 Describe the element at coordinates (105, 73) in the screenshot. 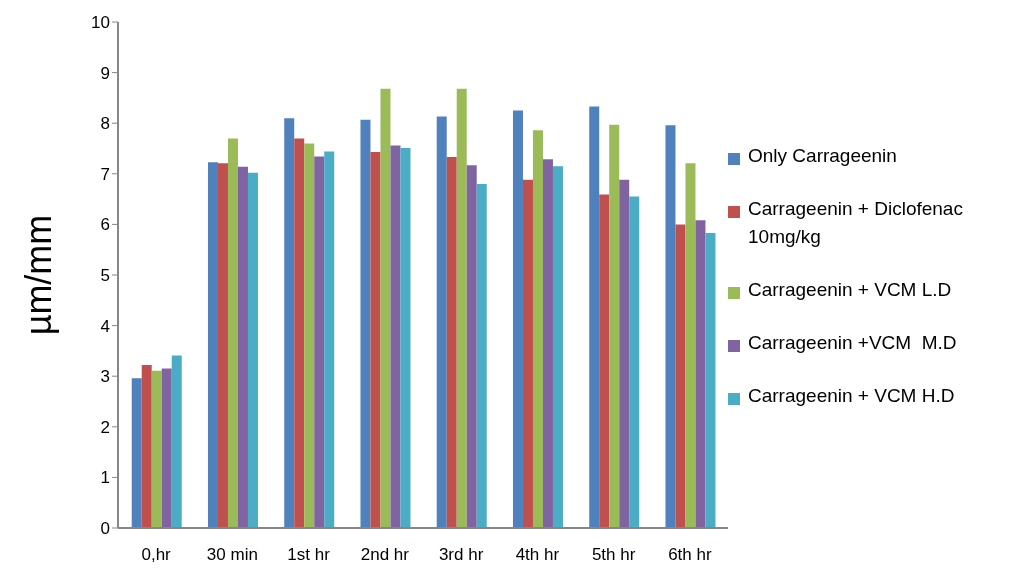

I see `y-tick-label: 9` at that location.